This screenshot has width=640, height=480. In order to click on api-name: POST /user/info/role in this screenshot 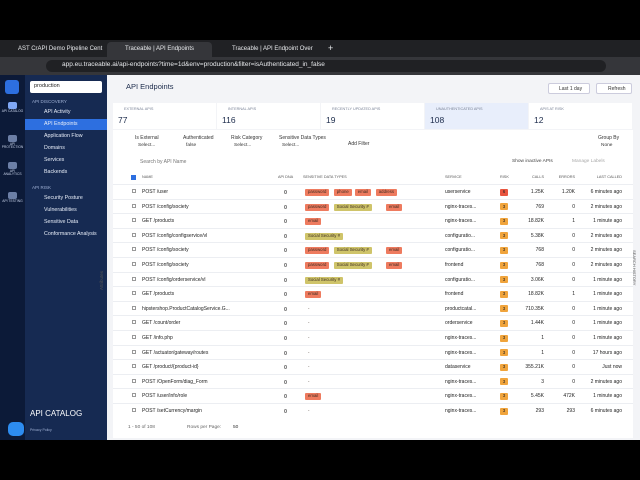, I will do `click(165, 396)`.